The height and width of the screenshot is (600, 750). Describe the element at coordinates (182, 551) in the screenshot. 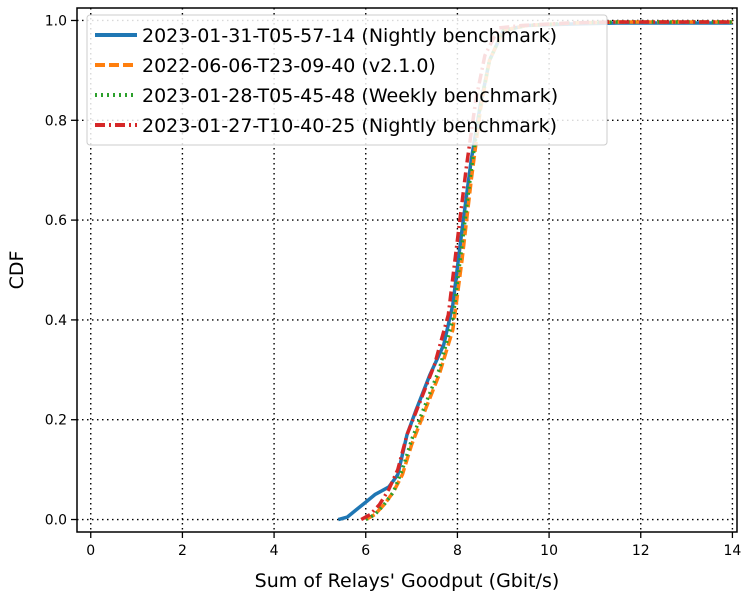

I see `x-tick-label-1: 2` at that location.